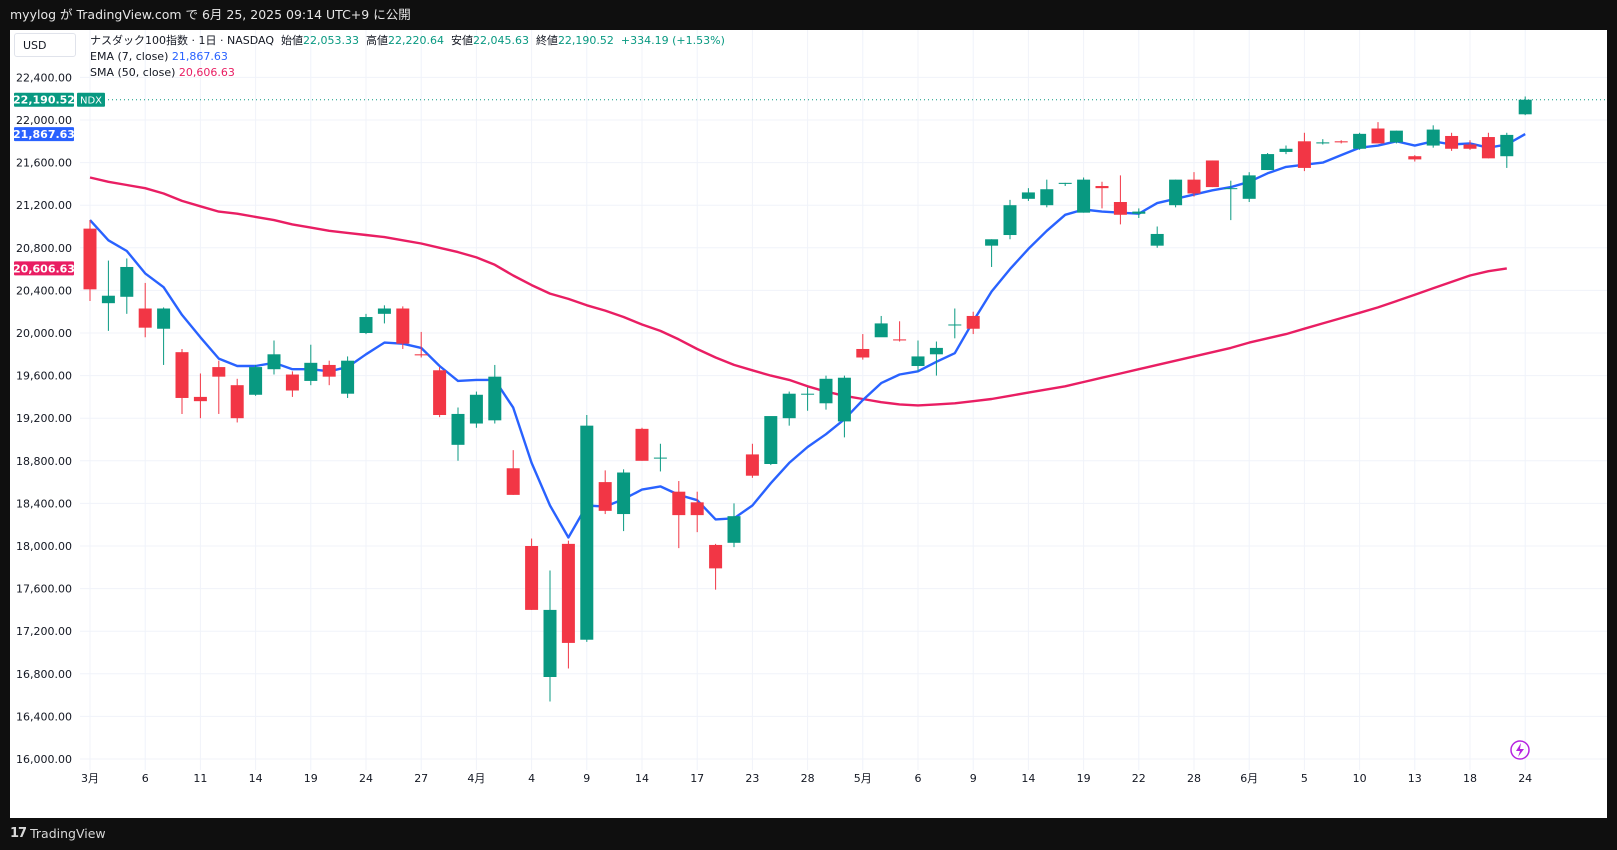  I want to click on x-tick-label: 22, so click(1139, 778).